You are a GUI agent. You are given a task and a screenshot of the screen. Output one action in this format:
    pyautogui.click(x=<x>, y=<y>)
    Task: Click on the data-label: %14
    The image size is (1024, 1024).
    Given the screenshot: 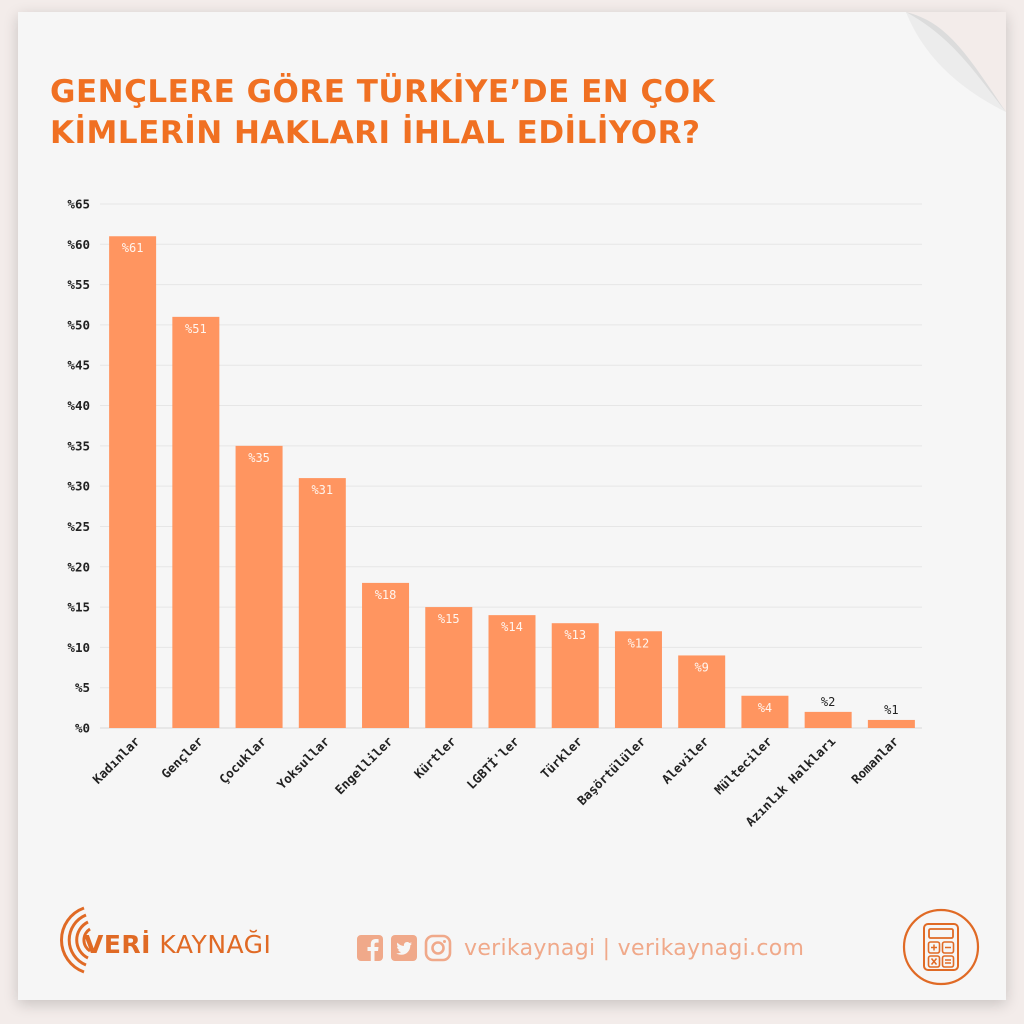 What is the action you would take?
    pyautogui.click(x=512, y=627)
    